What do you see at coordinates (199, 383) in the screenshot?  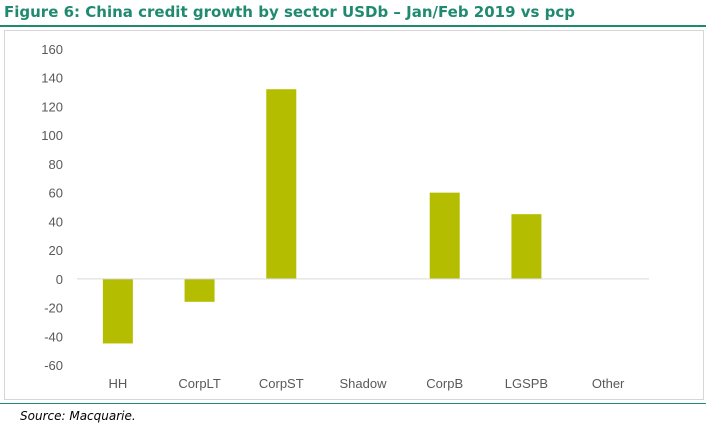 I see `x-tick-label: CorpLT` at bounding box center [199, 383].